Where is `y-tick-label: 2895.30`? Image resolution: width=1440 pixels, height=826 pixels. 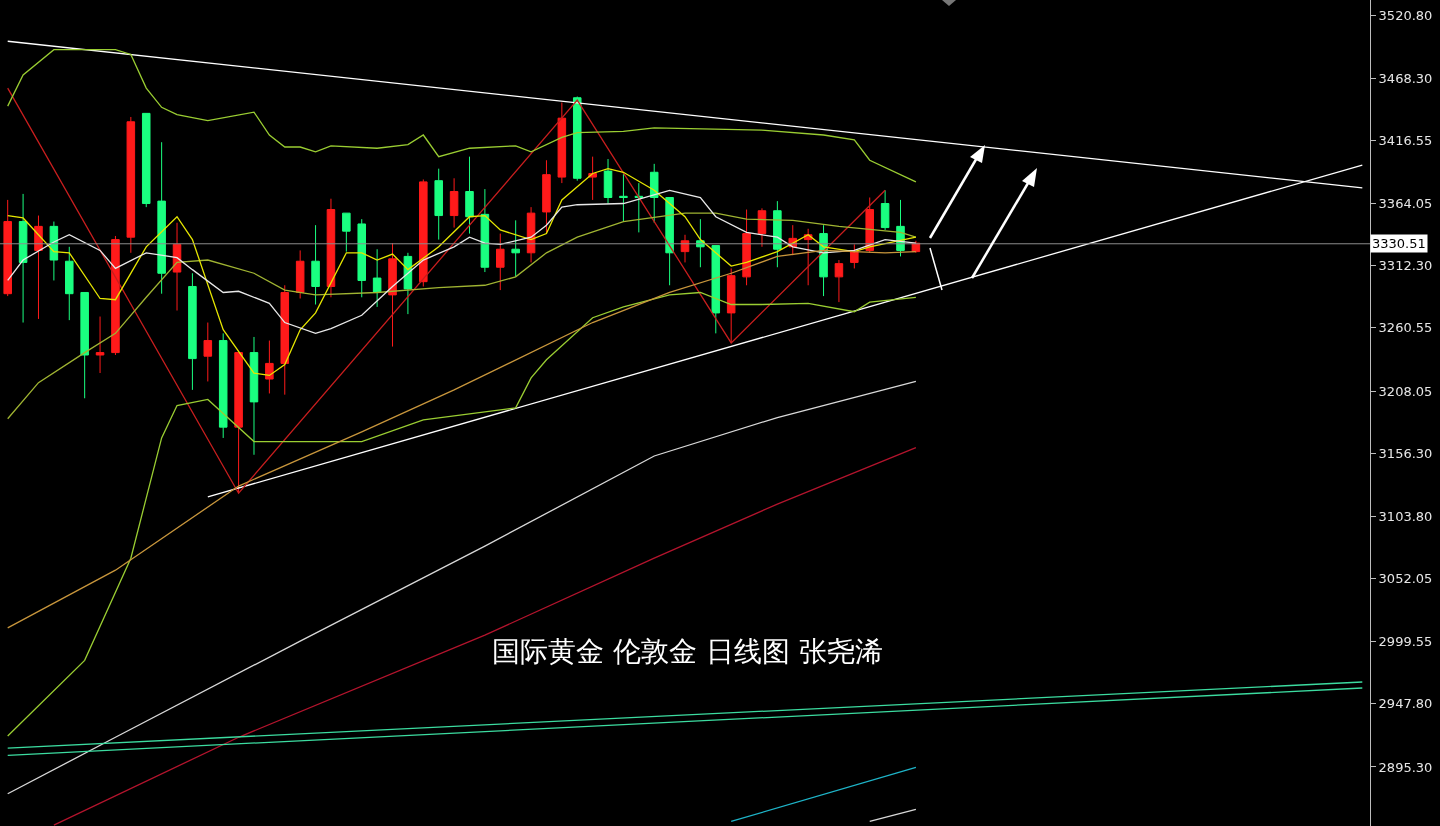 y-tick-label: 2895.30 is located at coordinates (1405, 767).